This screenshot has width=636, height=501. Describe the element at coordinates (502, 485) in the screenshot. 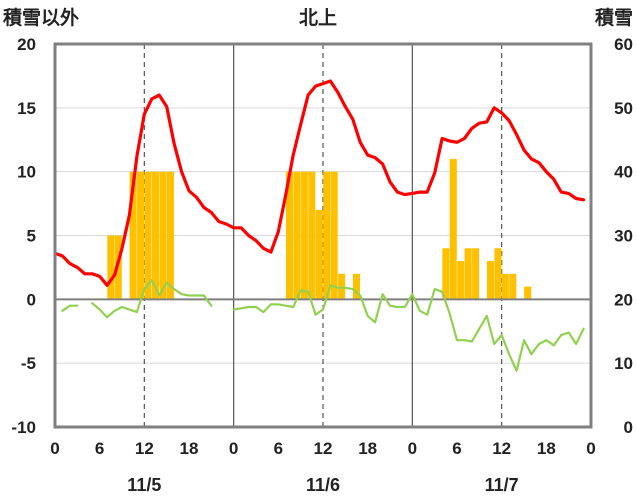

I see `day-label: 11/7` at that location.